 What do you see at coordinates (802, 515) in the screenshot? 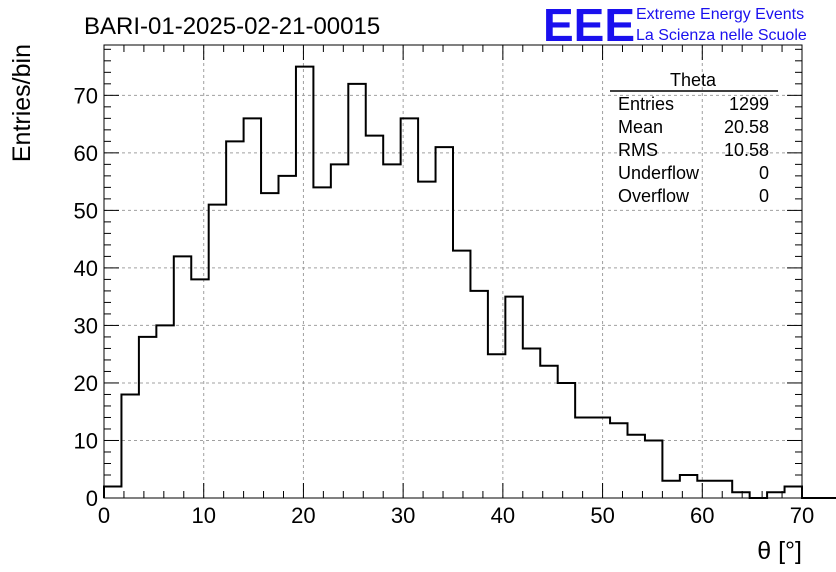
I see `x-tick-label: 70` at bounding box center [802, 515].